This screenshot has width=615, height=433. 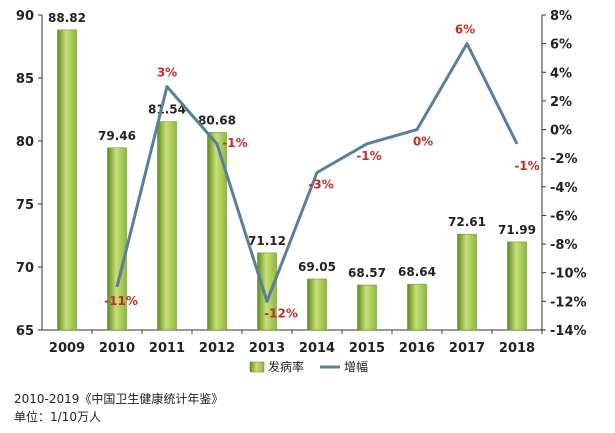 I want to click on right-tick-label: 8%, so click(x=561, y=16).